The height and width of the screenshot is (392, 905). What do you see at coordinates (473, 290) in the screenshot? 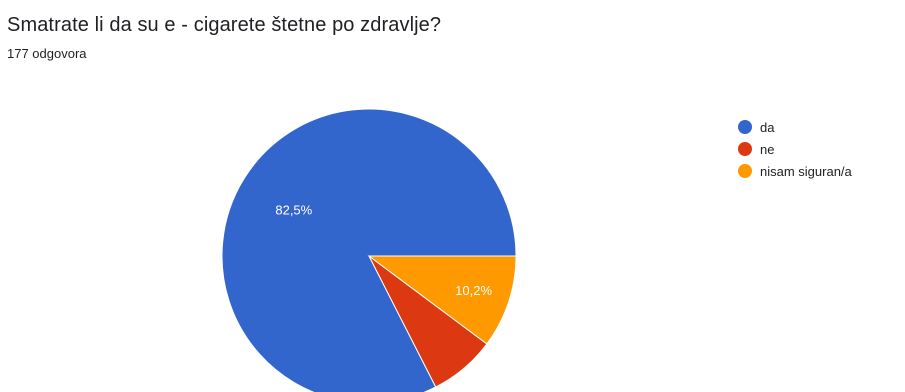
I see `pie-data-label: 10,2%` at bounding box center [473, 290].